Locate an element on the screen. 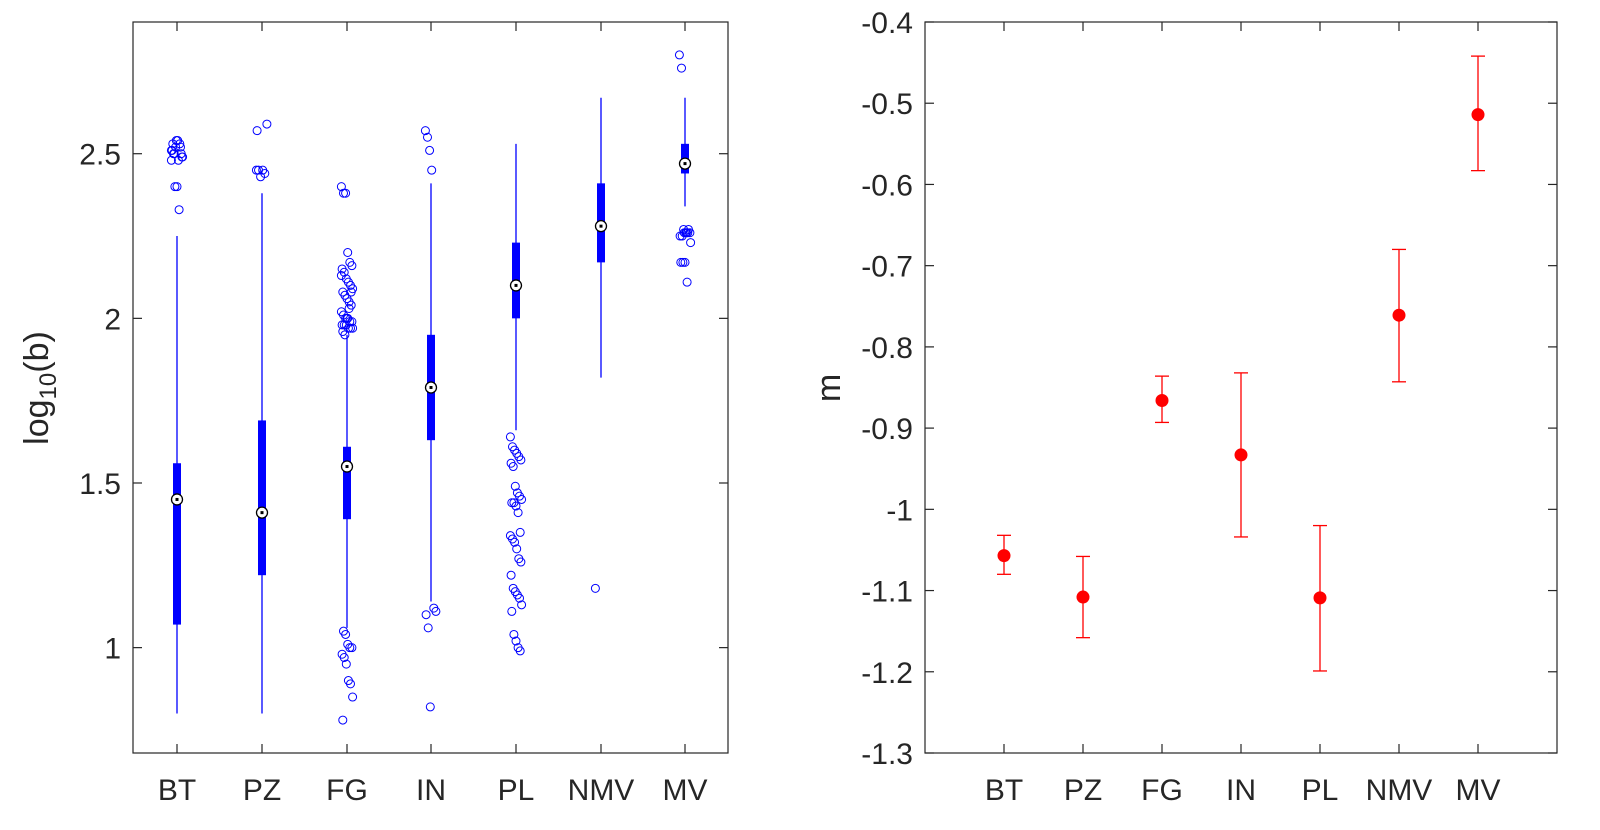 The width and height of the screenshot is (1600, 830). y-tick-label: -1.3 is located at coordinates (887, 754).